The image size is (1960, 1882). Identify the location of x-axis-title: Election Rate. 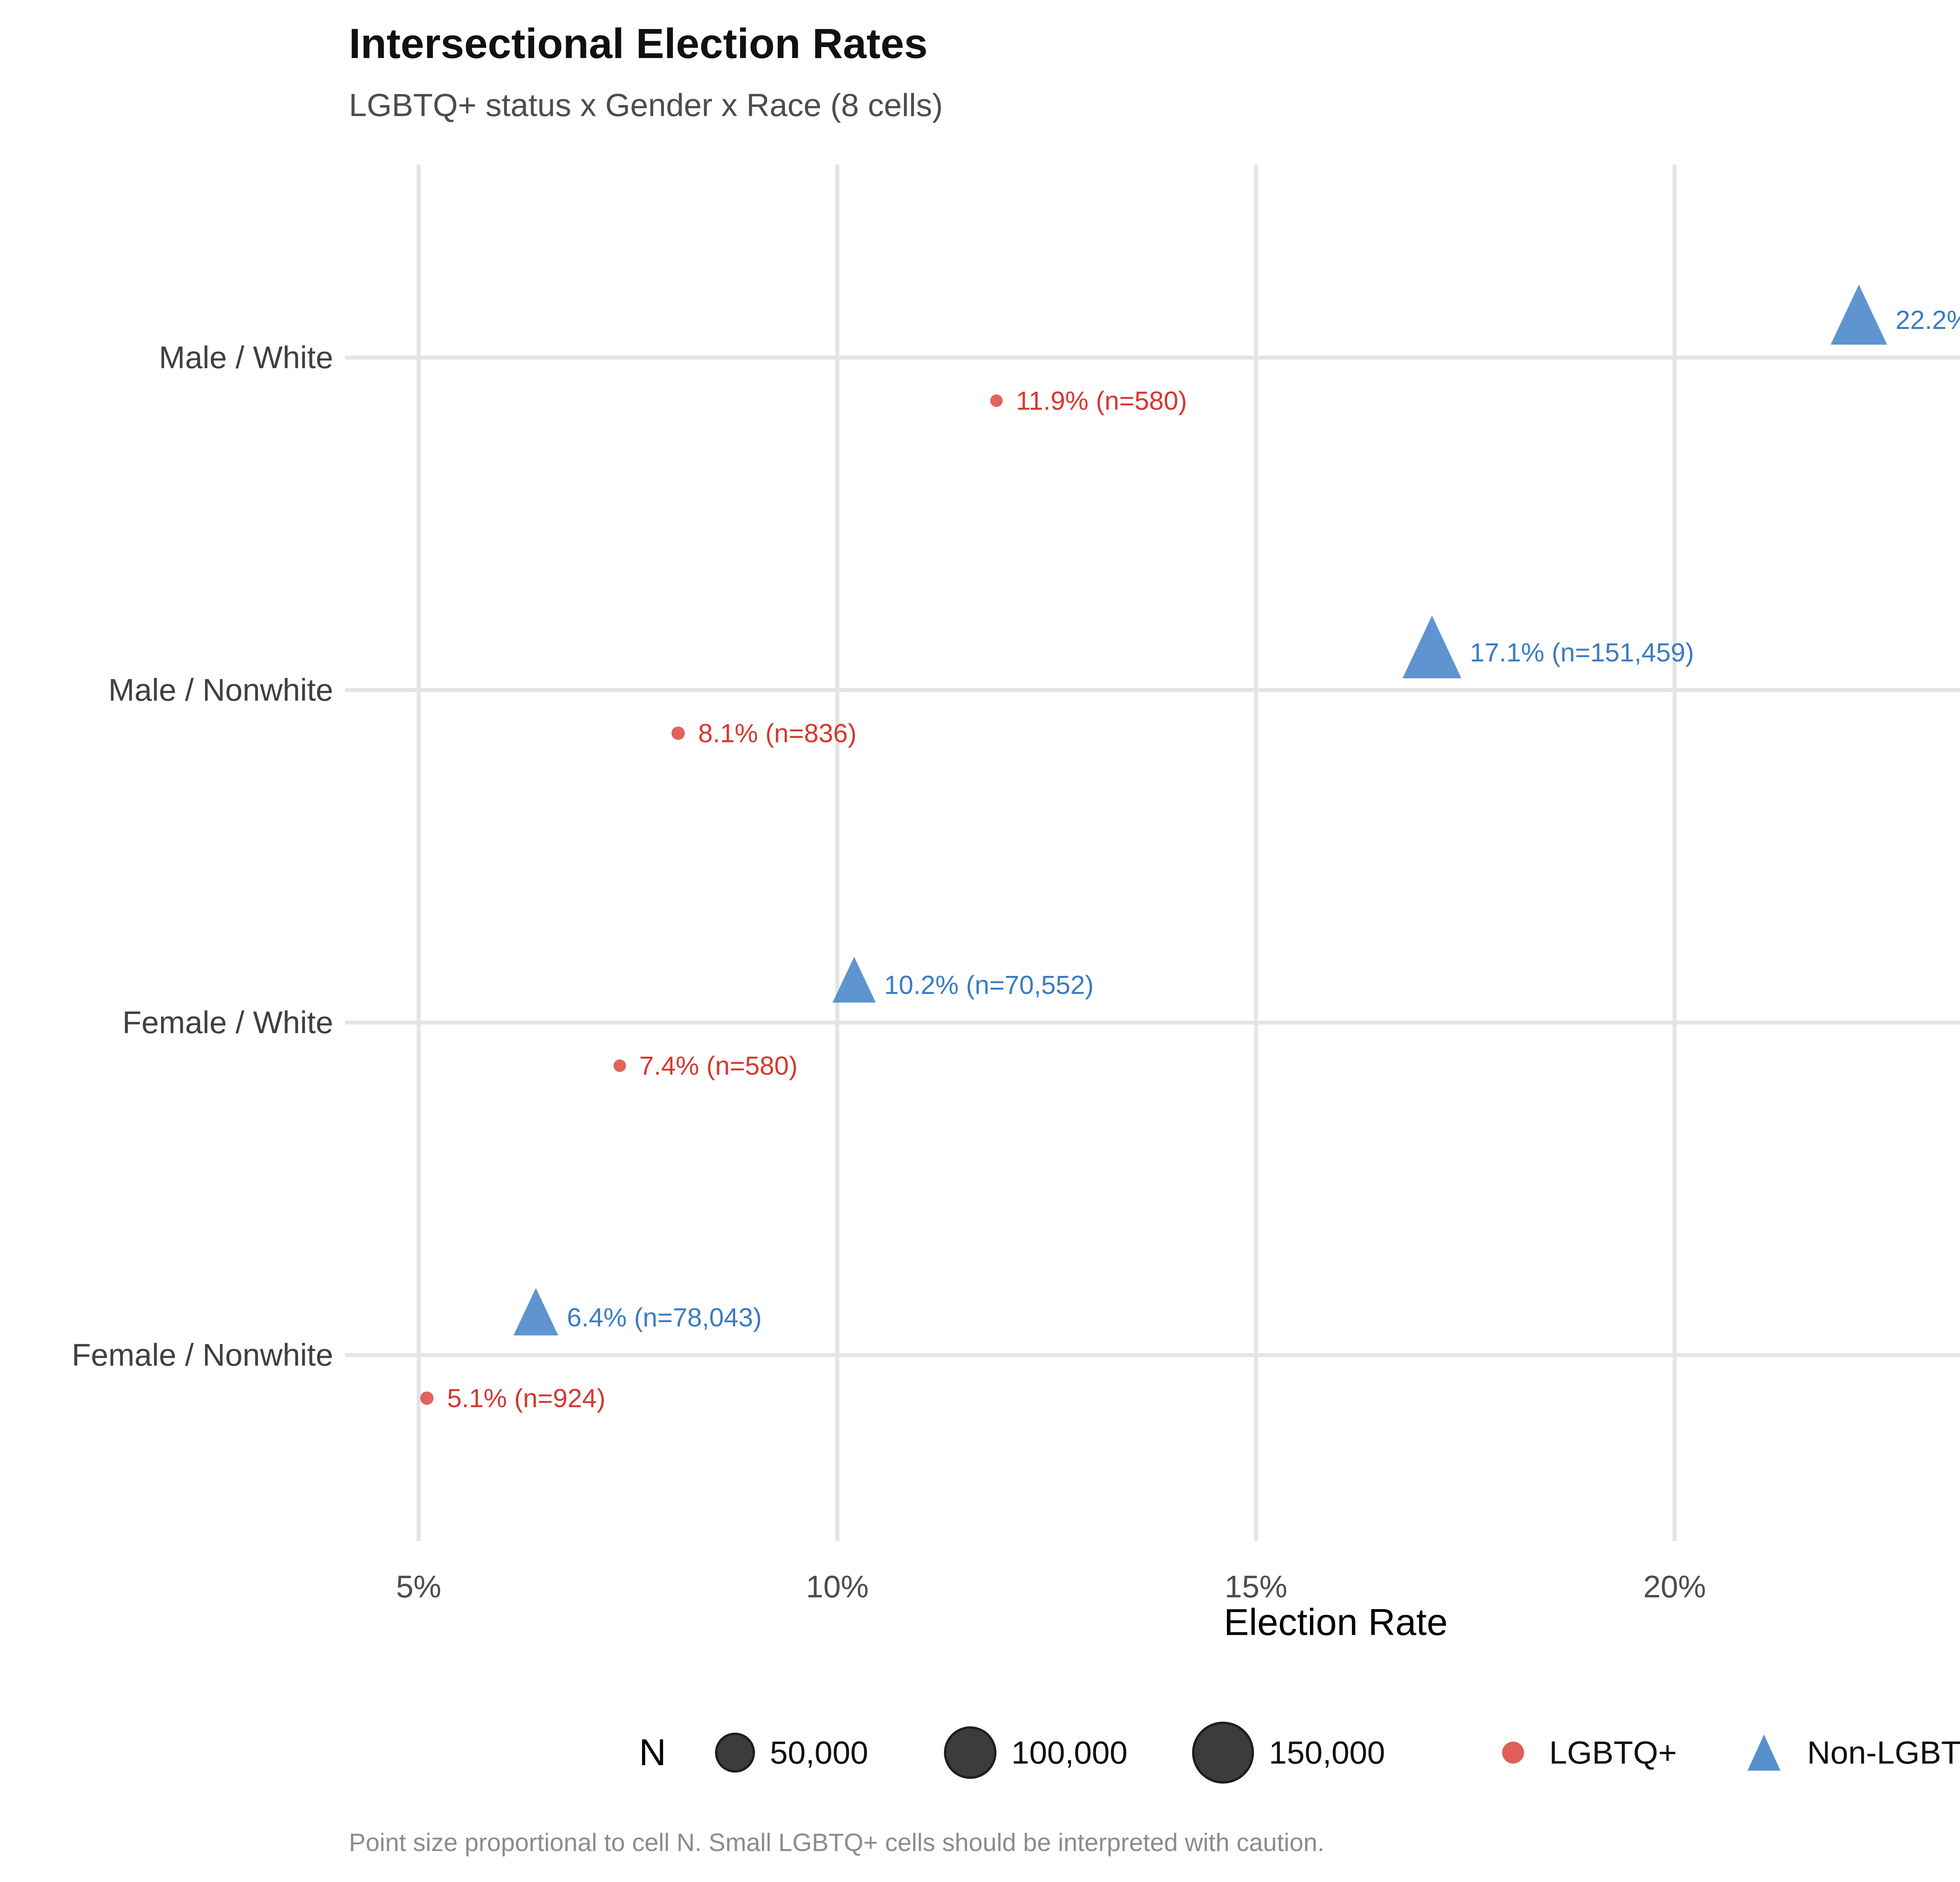
(1336, 1622).